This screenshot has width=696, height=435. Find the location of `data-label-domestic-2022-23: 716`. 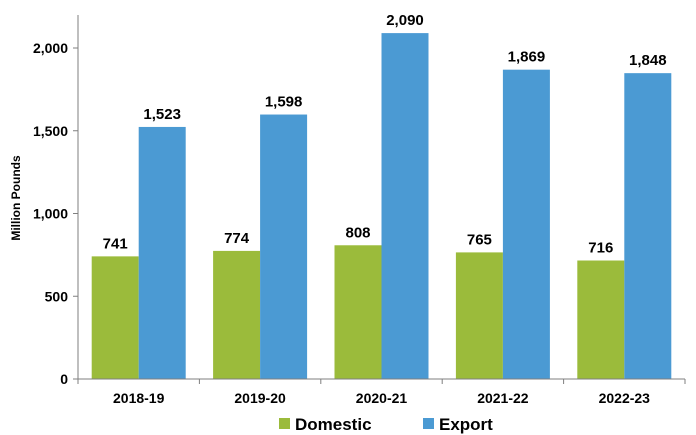

data-label-domestic-2022-23: 716 is located at coordinates (600, 248).